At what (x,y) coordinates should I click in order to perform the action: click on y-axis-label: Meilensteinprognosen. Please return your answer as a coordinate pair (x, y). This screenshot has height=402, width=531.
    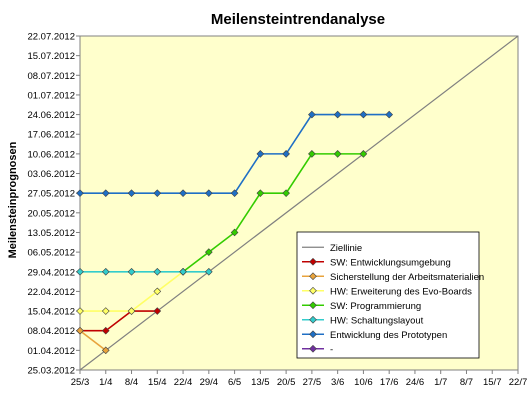
    Looking at the image, I should click on (13, 199).